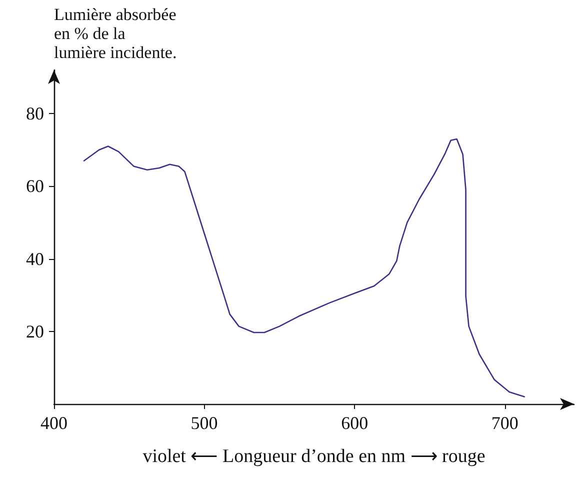 This screenshot has height=479, width=578. What do you see at coordinates (314, 456) in the screenshot?
I see `x-axis-title: violet ⟵ Longueur d’onde en nm ⟶ rouge` at bounding box center [314, 456].